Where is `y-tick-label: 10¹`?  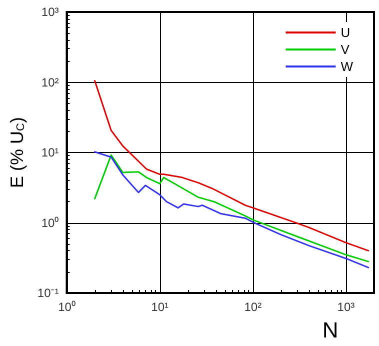
y-tick-label: 10¹ is located at coordinates (50, 153).